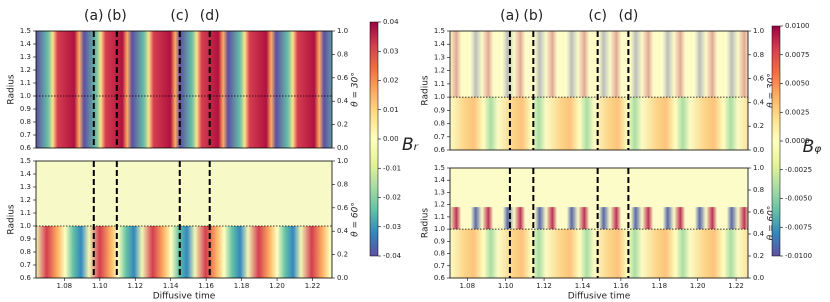 This screenshot has width=830, height=302. What do you see at coordinates (392, 198) in the screenshot?
I see `colorbar-tick-label: -0.02` at bounding box center [392, 198].